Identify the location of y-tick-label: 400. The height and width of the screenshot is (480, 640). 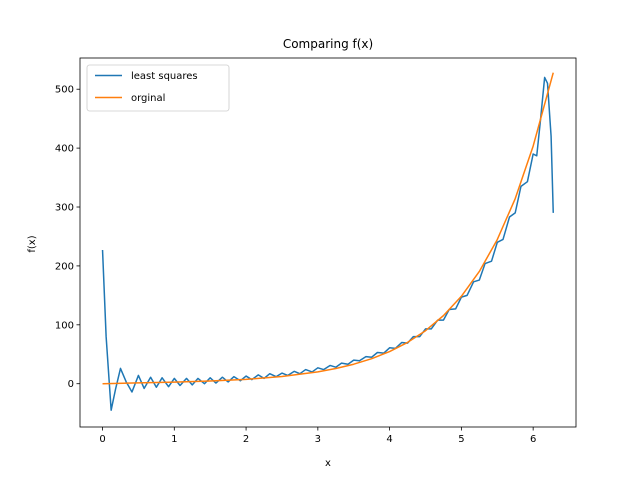
(64, 149).